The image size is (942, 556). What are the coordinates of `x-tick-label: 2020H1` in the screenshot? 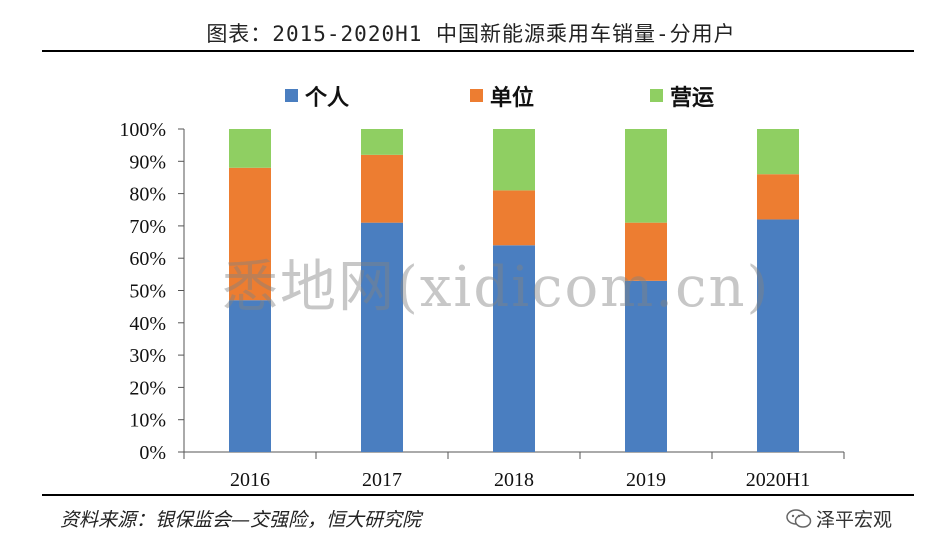 It's located at (778, 480).